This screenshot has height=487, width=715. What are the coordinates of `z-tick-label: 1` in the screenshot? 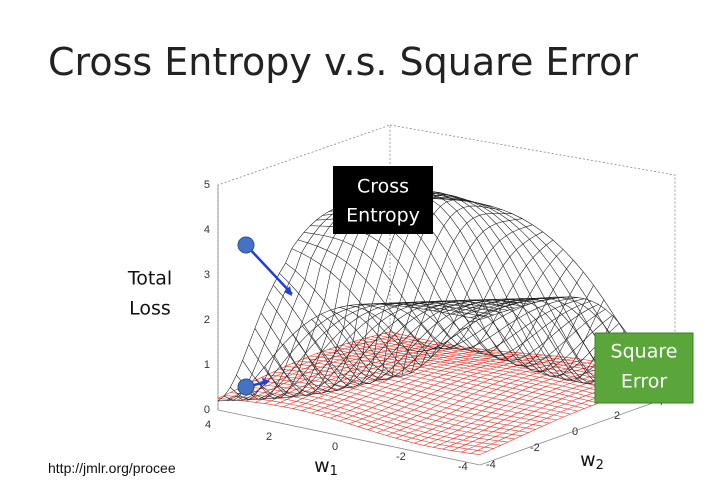 It's located at (207, 365).